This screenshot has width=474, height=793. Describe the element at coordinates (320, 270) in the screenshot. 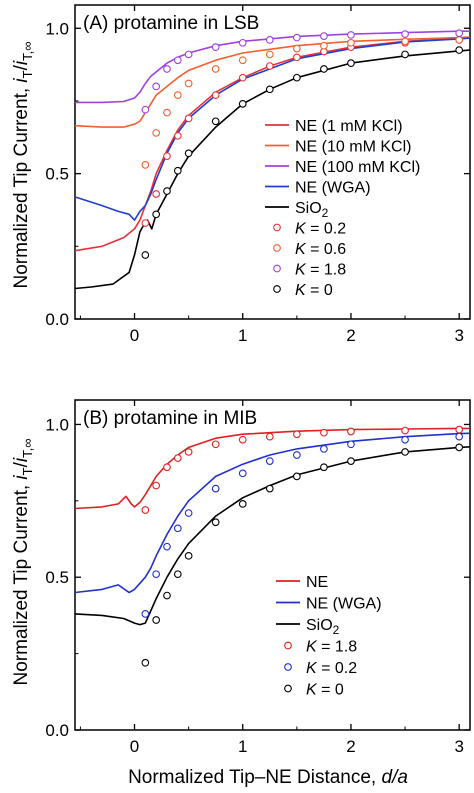

I see `legend-label: K = 1.8` at that location.